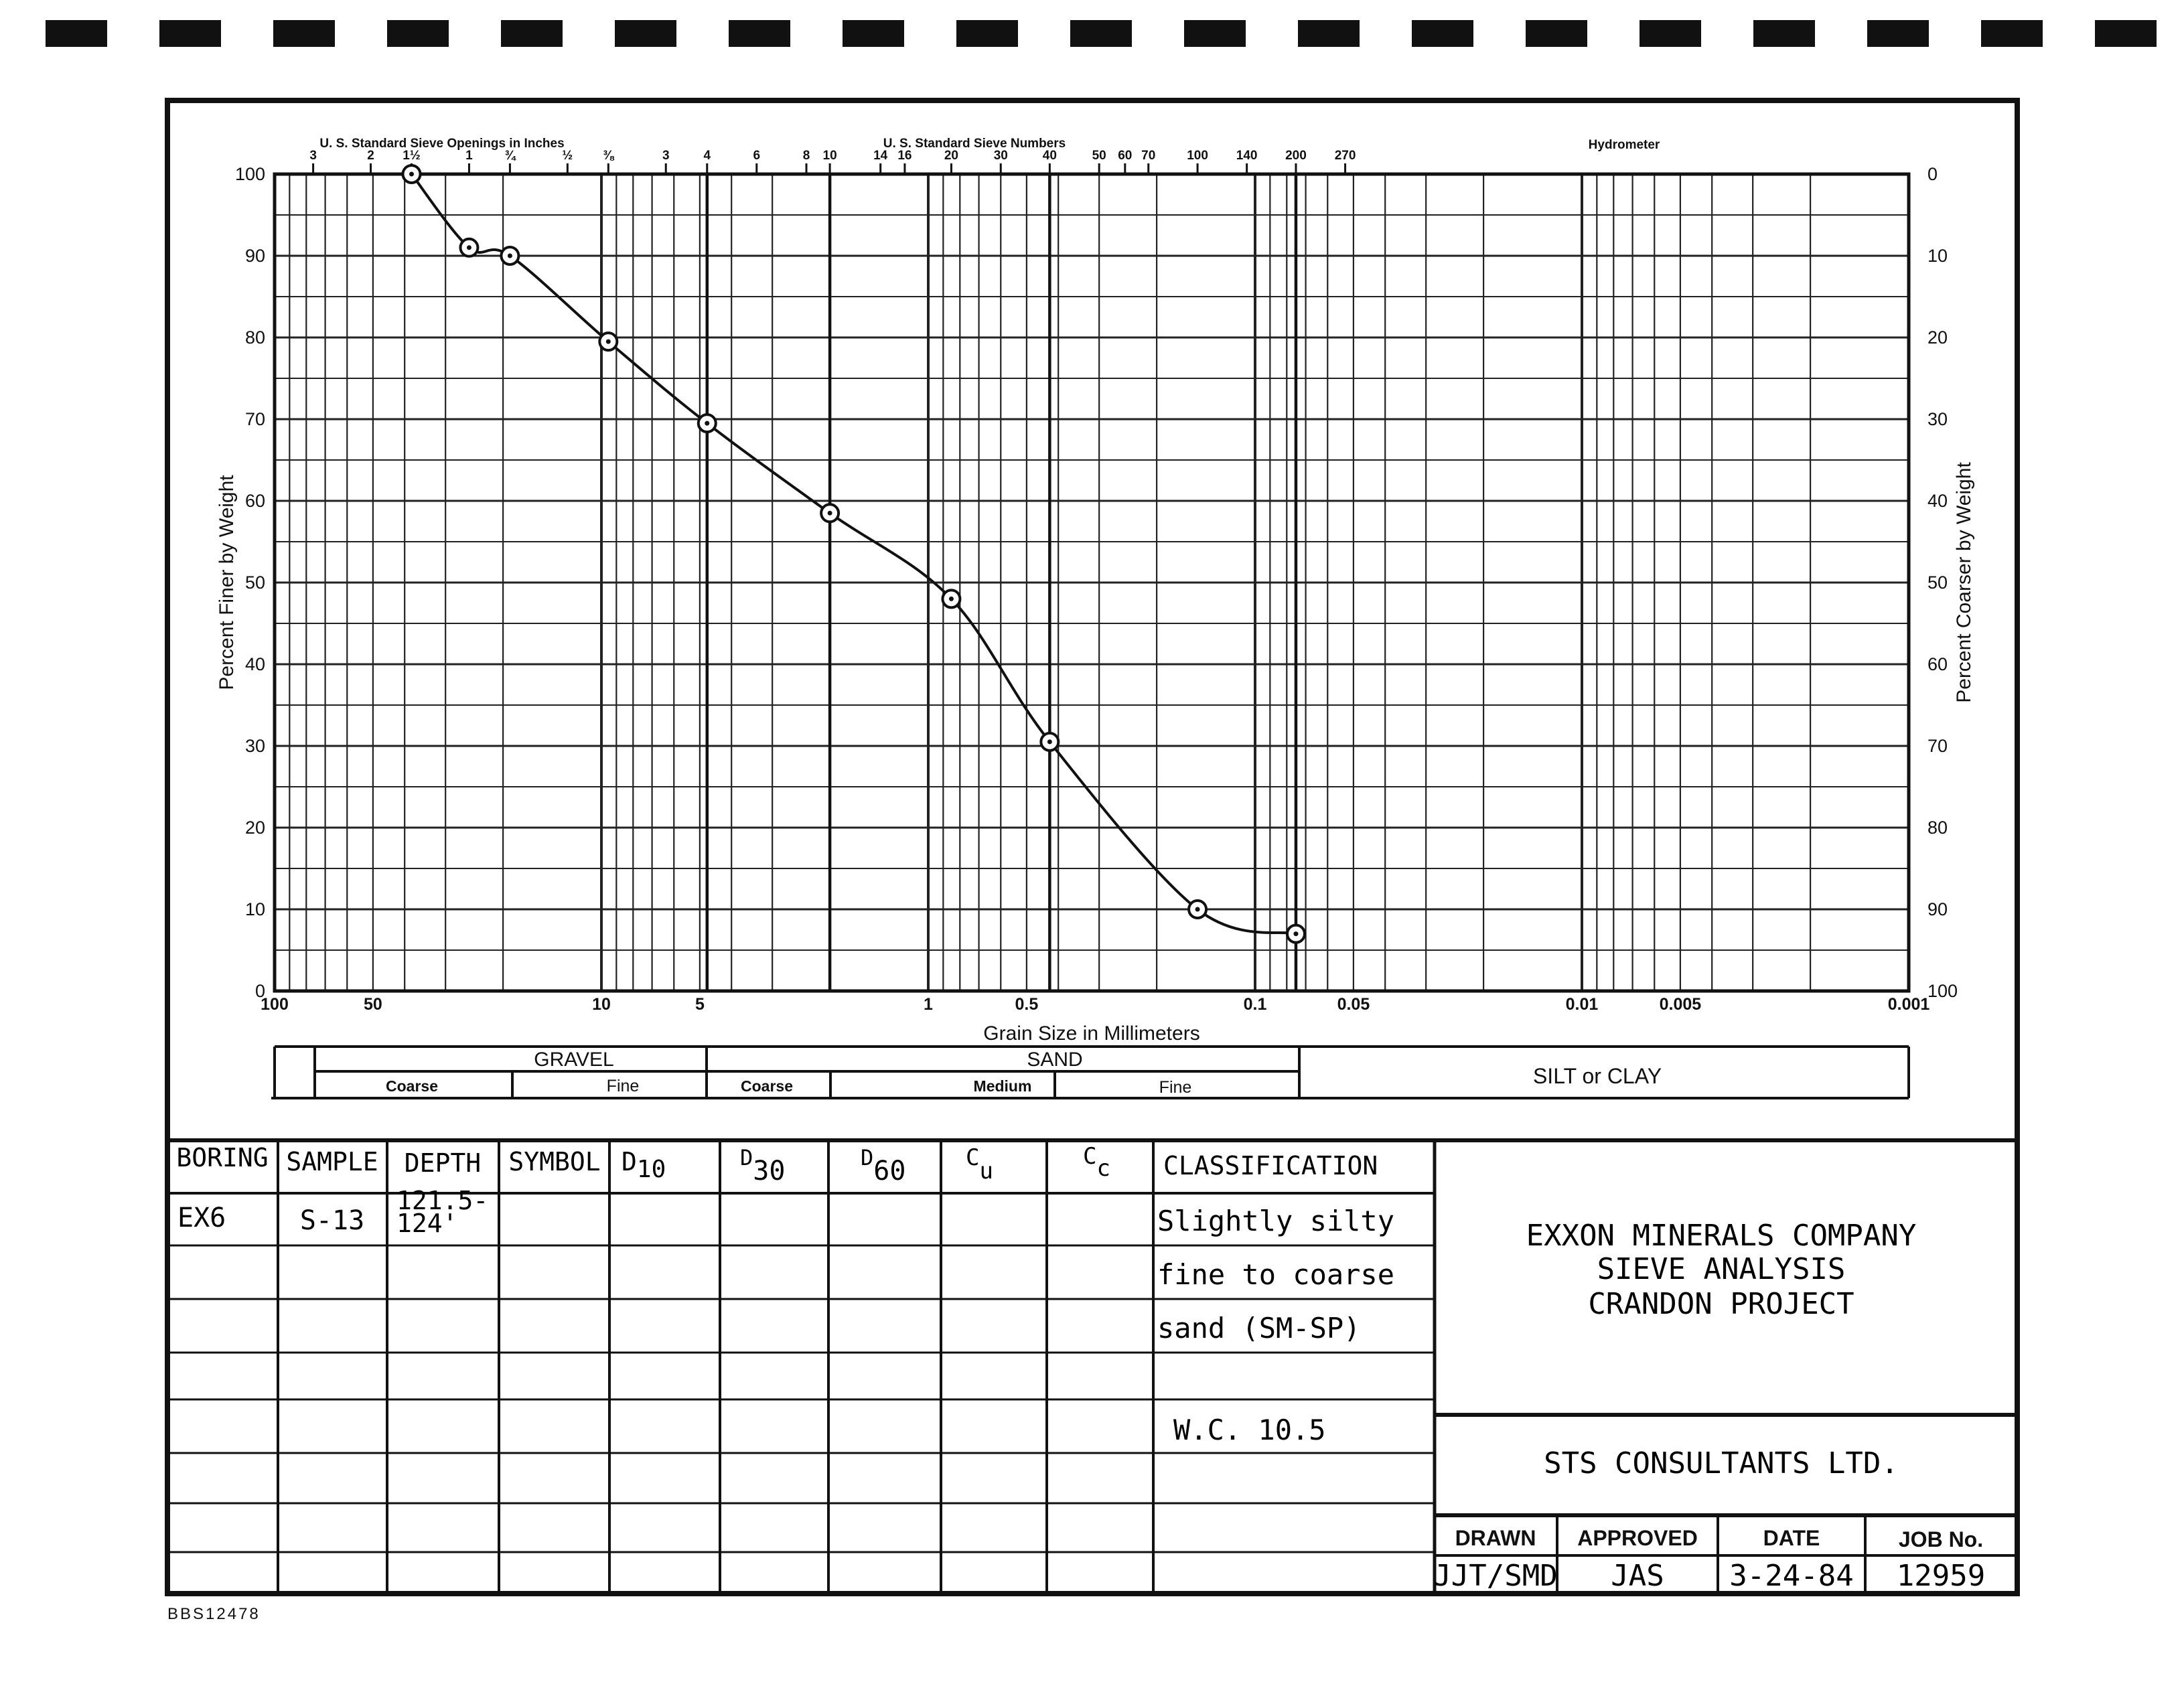 Image resolution: width=2184 pixels, height=1682 pixels. Describe the element at coordinates (370, 156) in the screenshot. I see `sieve-tick-label: 2` at that location.